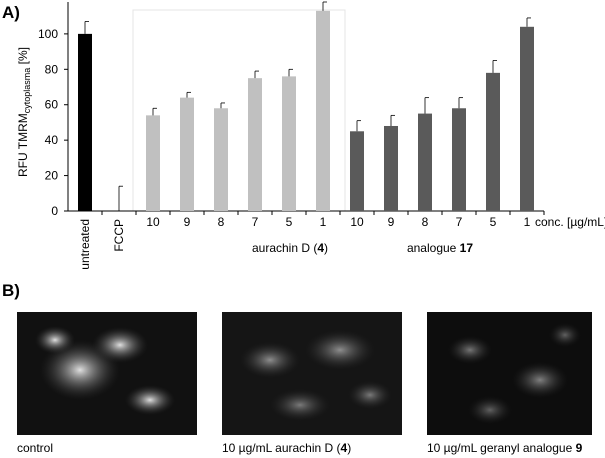  What do you see at coordinates (119, 235) in the screenshot?
I see `x-tick-label: FCCP` at bounding box center [119, 235].